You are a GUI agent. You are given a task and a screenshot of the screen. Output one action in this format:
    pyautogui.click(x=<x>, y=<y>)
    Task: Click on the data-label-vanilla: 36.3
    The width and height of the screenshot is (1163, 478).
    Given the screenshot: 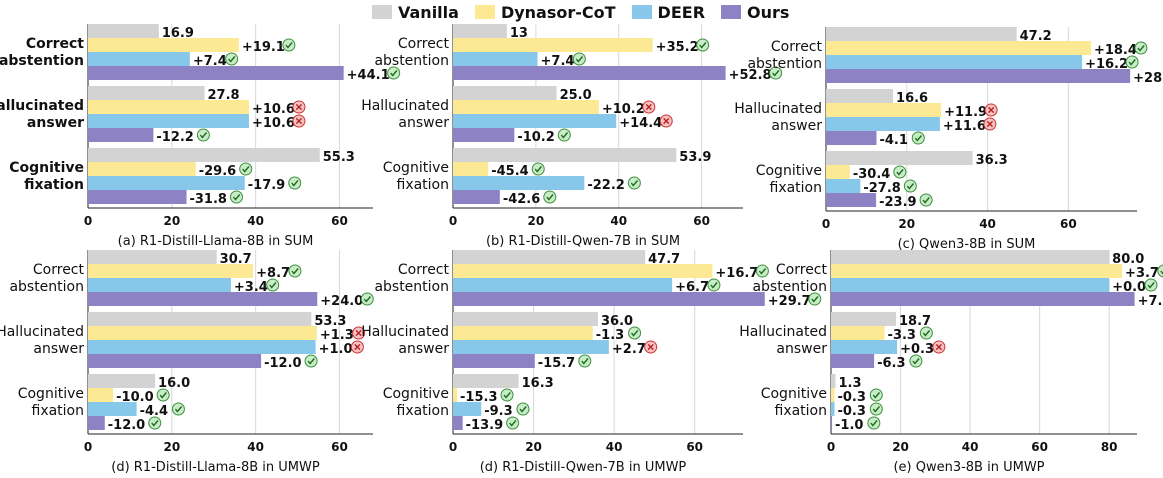 What is the action you would take?
    pyautogui.click(x=992, y=160)
    